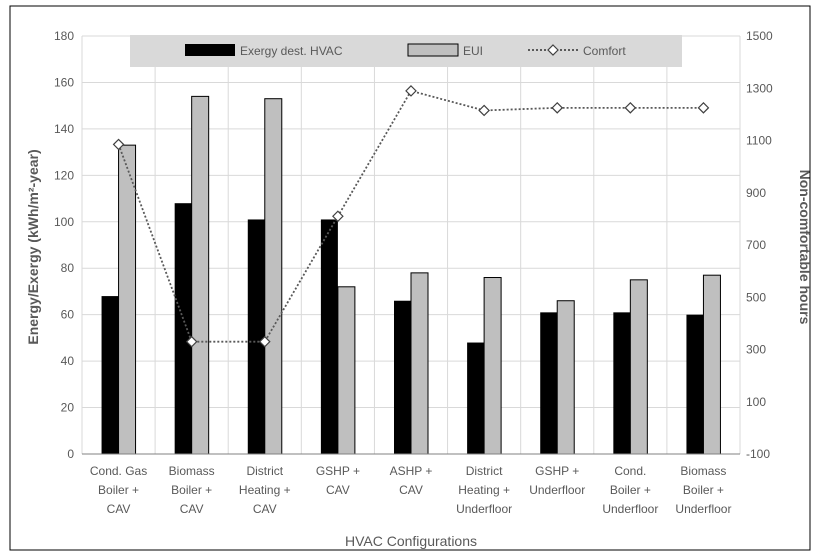 This screenshot has width=816, height=558. I want to click on y2-tick-label: 900, so click(756, 193).